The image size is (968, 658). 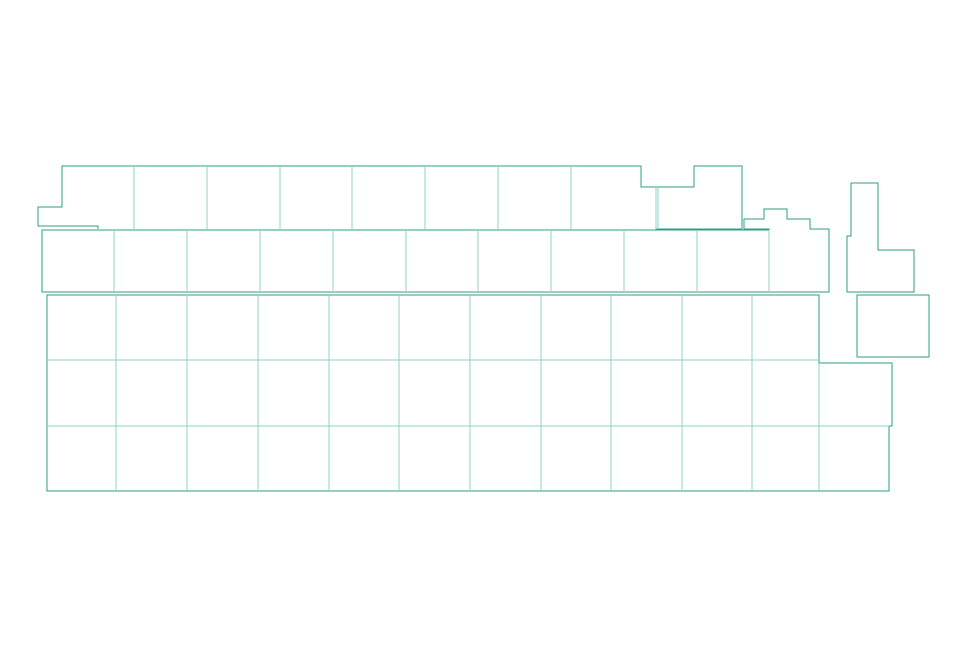 I want to click on row-2-outline, so click(x=435, y=250).